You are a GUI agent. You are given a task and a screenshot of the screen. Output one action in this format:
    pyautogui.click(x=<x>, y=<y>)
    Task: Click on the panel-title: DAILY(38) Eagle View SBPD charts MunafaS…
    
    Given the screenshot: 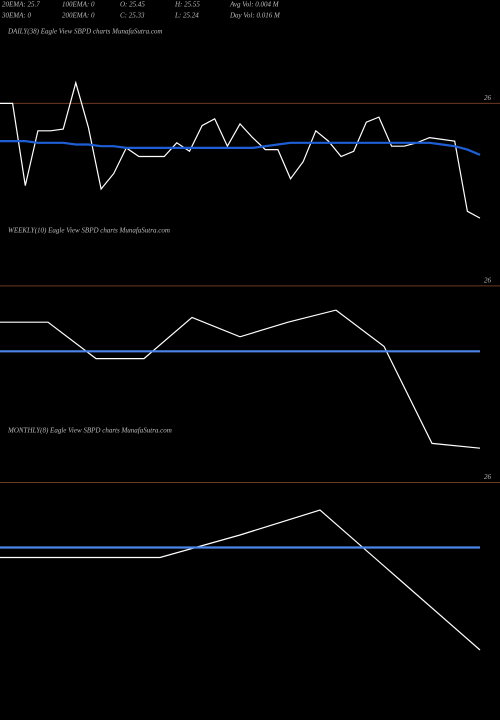 What is the action you would take?
    pyautogui.click(x=85, y=32)
    